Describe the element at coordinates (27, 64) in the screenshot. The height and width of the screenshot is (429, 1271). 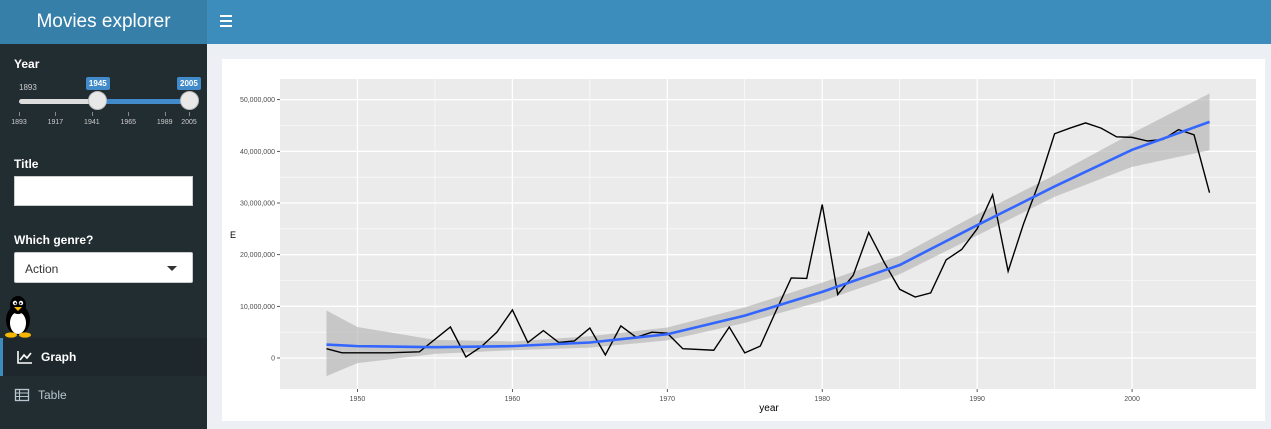
I see `year-label: Year` at that location.